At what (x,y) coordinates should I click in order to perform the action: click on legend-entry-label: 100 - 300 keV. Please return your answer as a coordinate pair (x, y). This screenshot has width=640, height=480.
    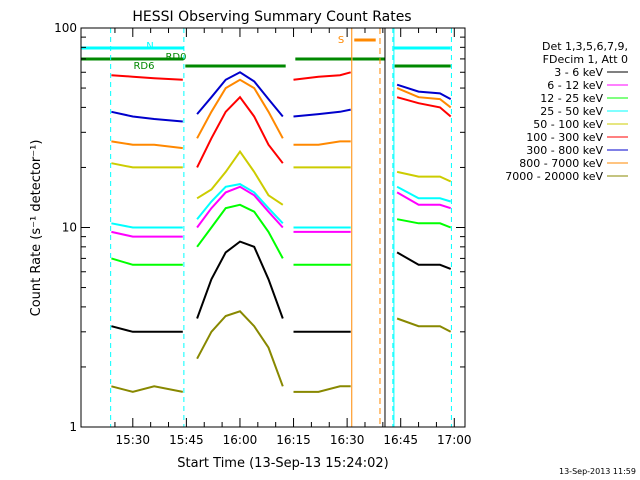
    Looking at the image, I should click on (564, 137).